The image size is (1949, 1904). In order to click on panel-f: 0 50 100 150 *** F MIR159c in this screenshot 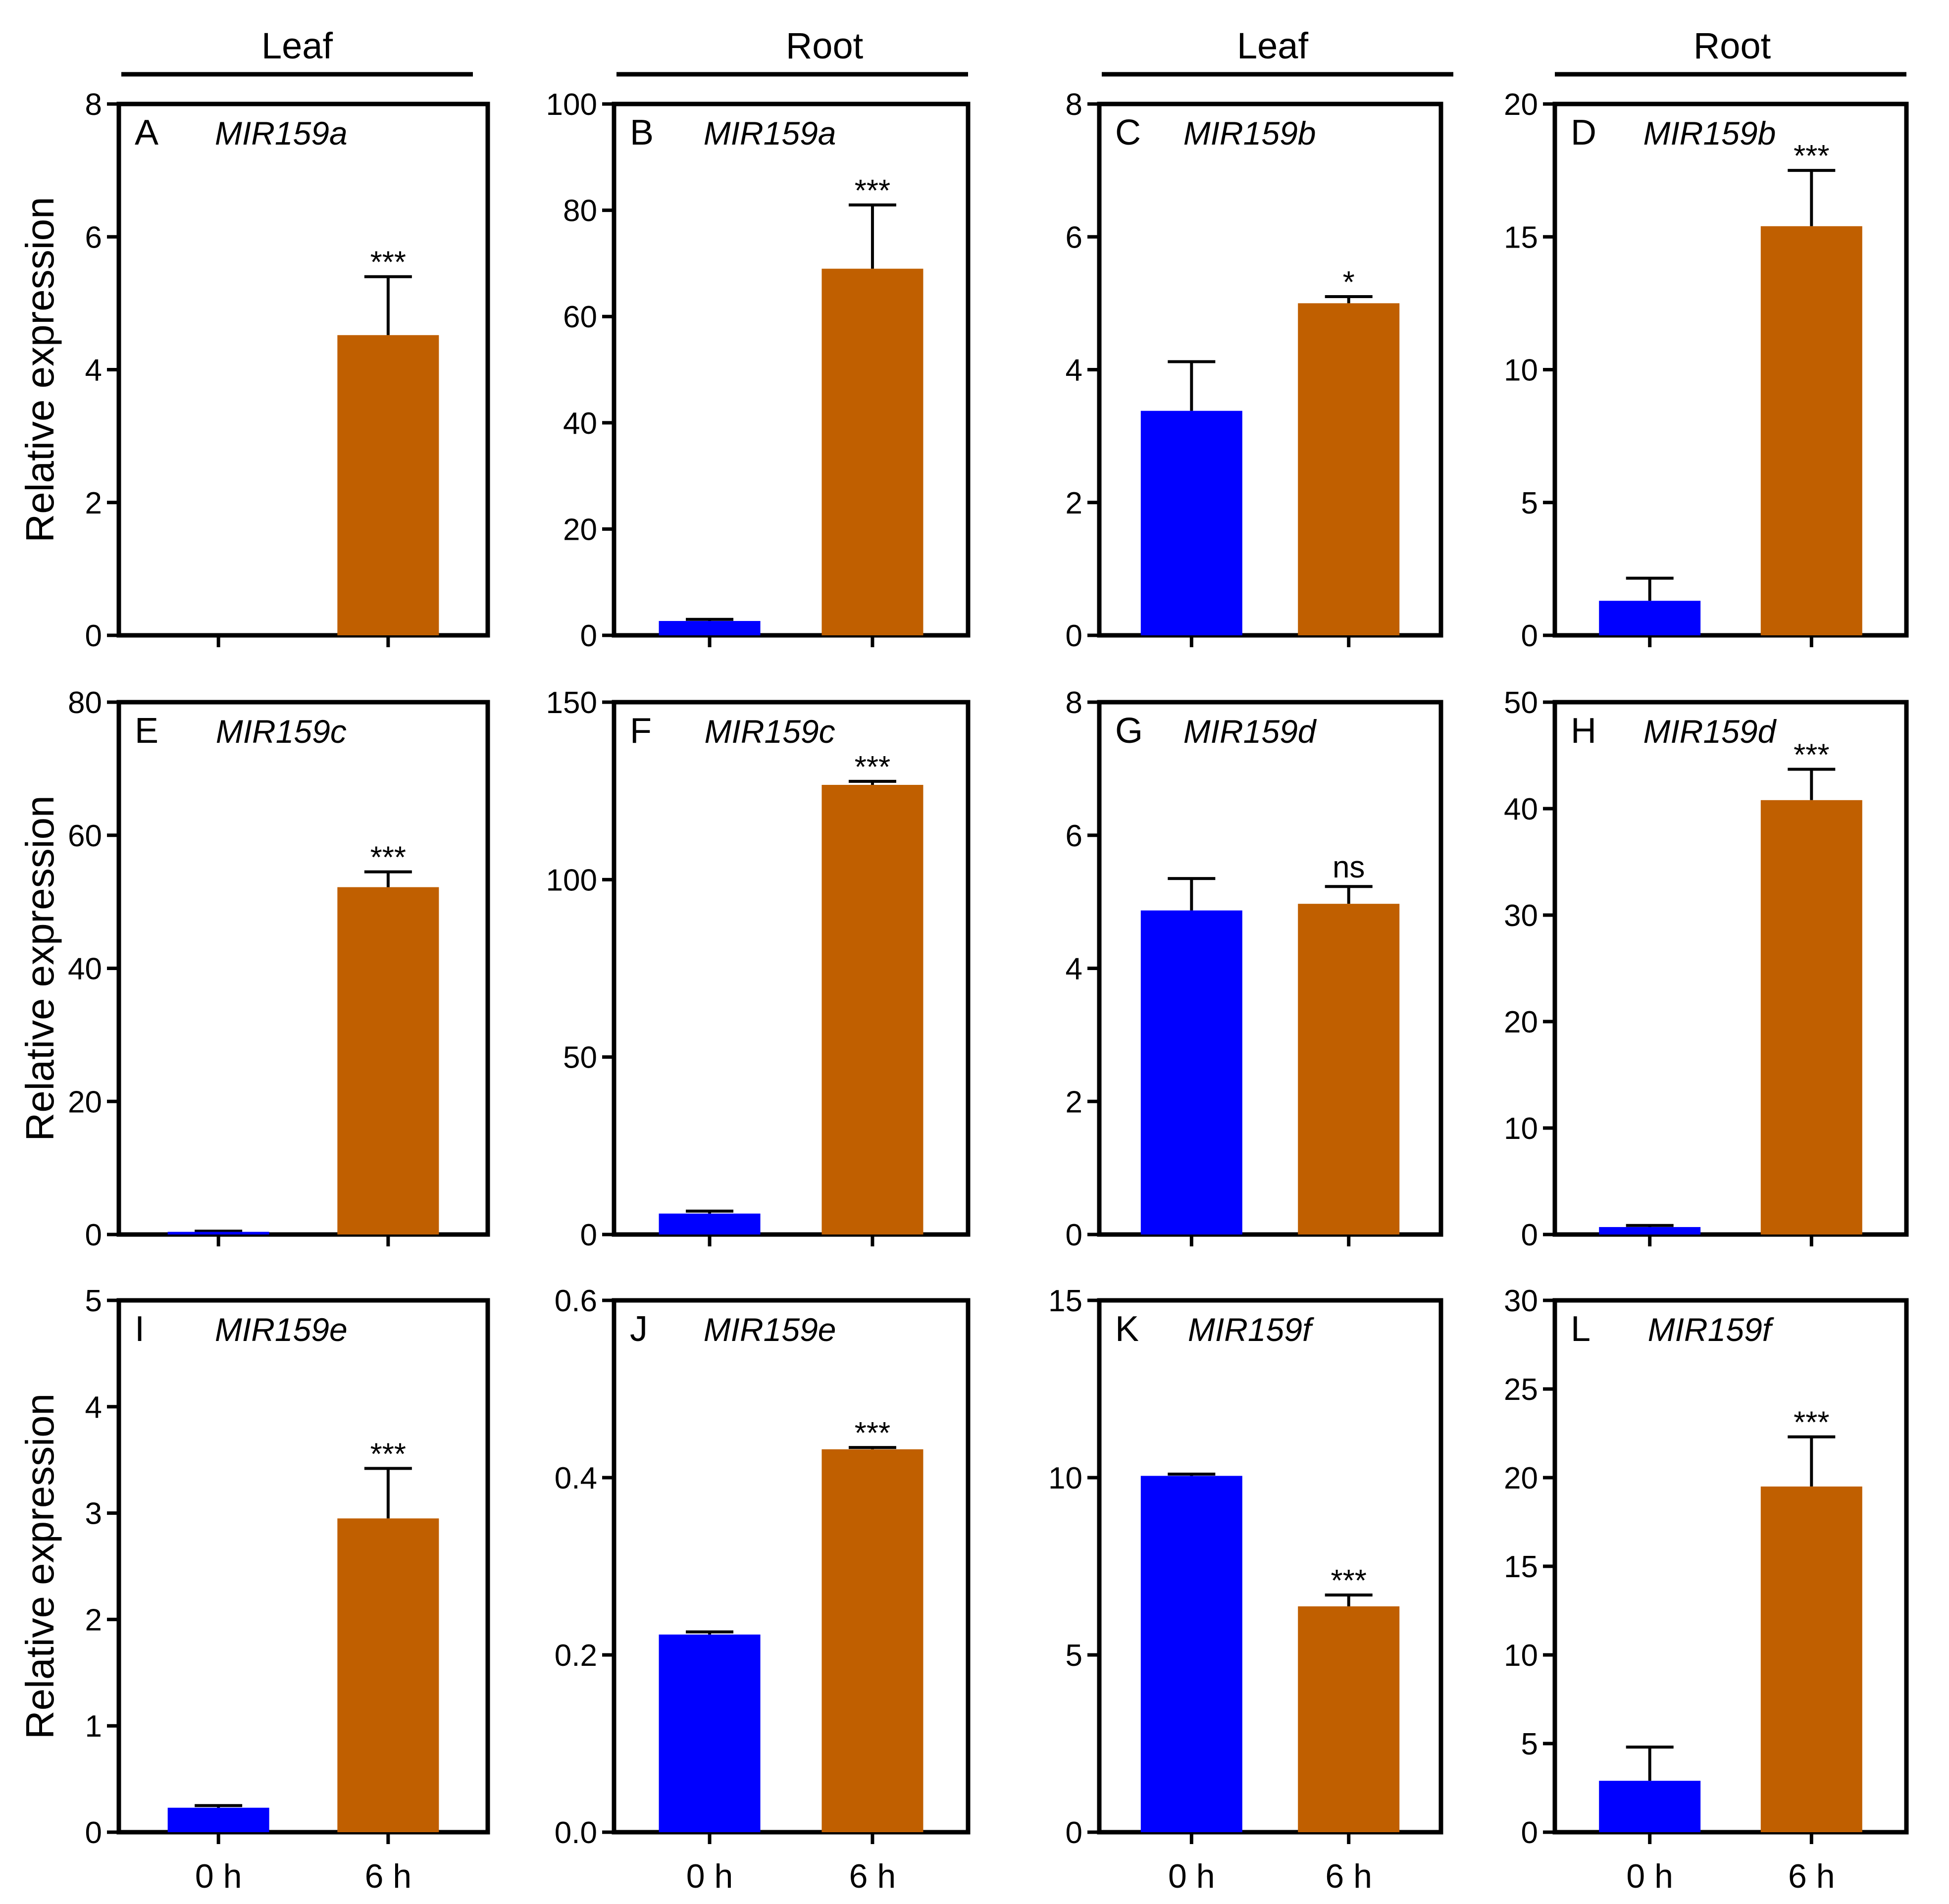, I will do `click(758, 969)`.